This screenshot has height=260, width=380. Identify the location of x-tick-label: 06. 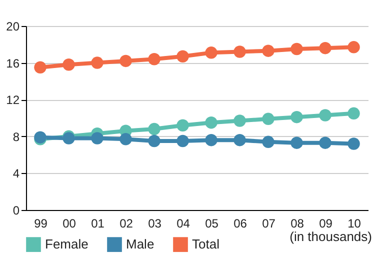
(241, 223).